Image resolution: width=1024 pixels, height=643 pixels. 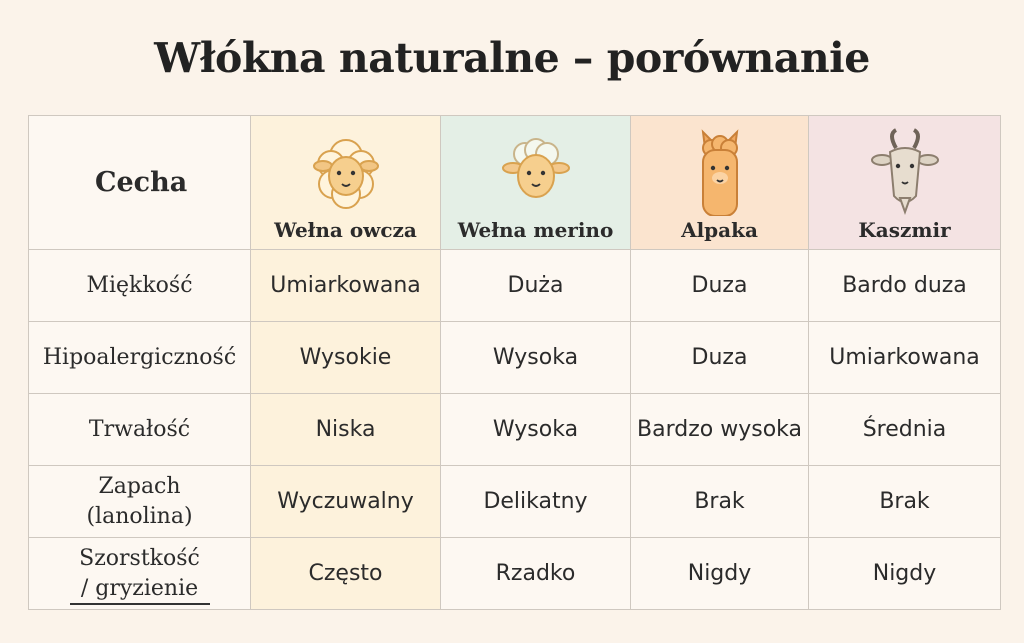 I want to click on feature-label: Miękkość, so click(x=139, y=285).